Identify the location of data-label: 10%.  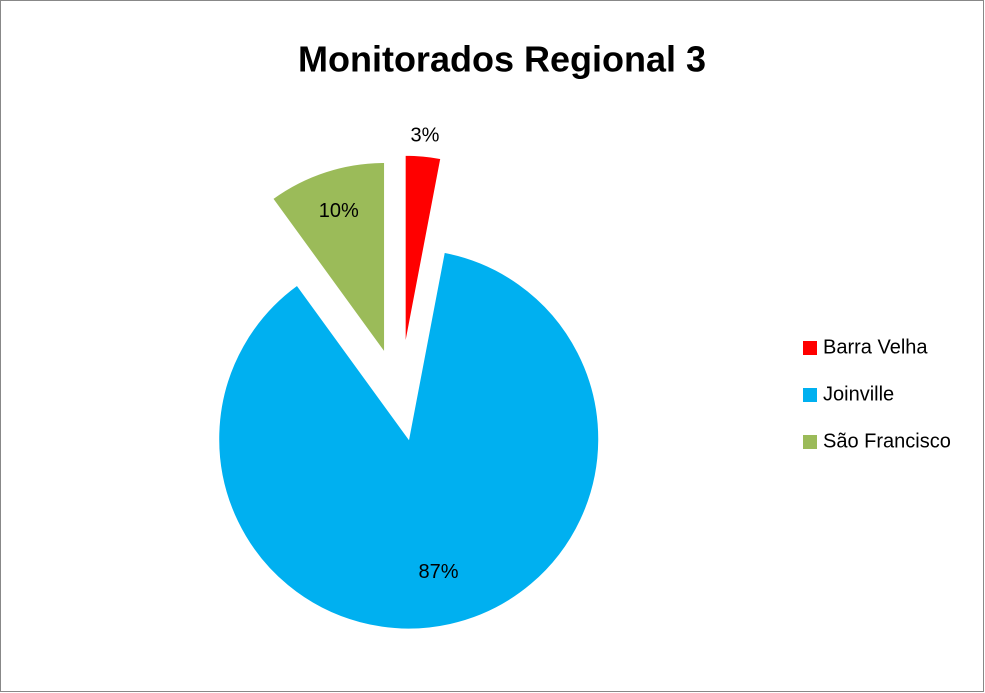
(339, 211).